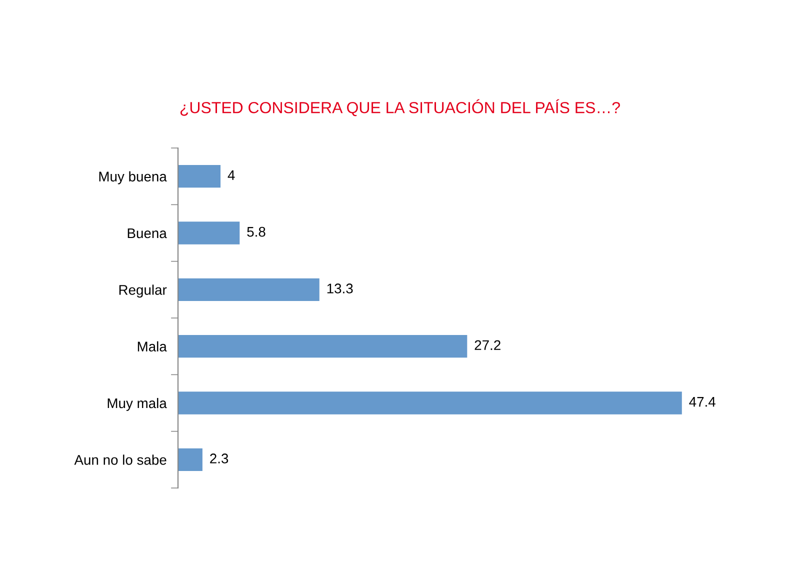  Describe the element at coordinates (133, 177) in the screenshot. I see `y-tick-label: Muy buena` at that location.